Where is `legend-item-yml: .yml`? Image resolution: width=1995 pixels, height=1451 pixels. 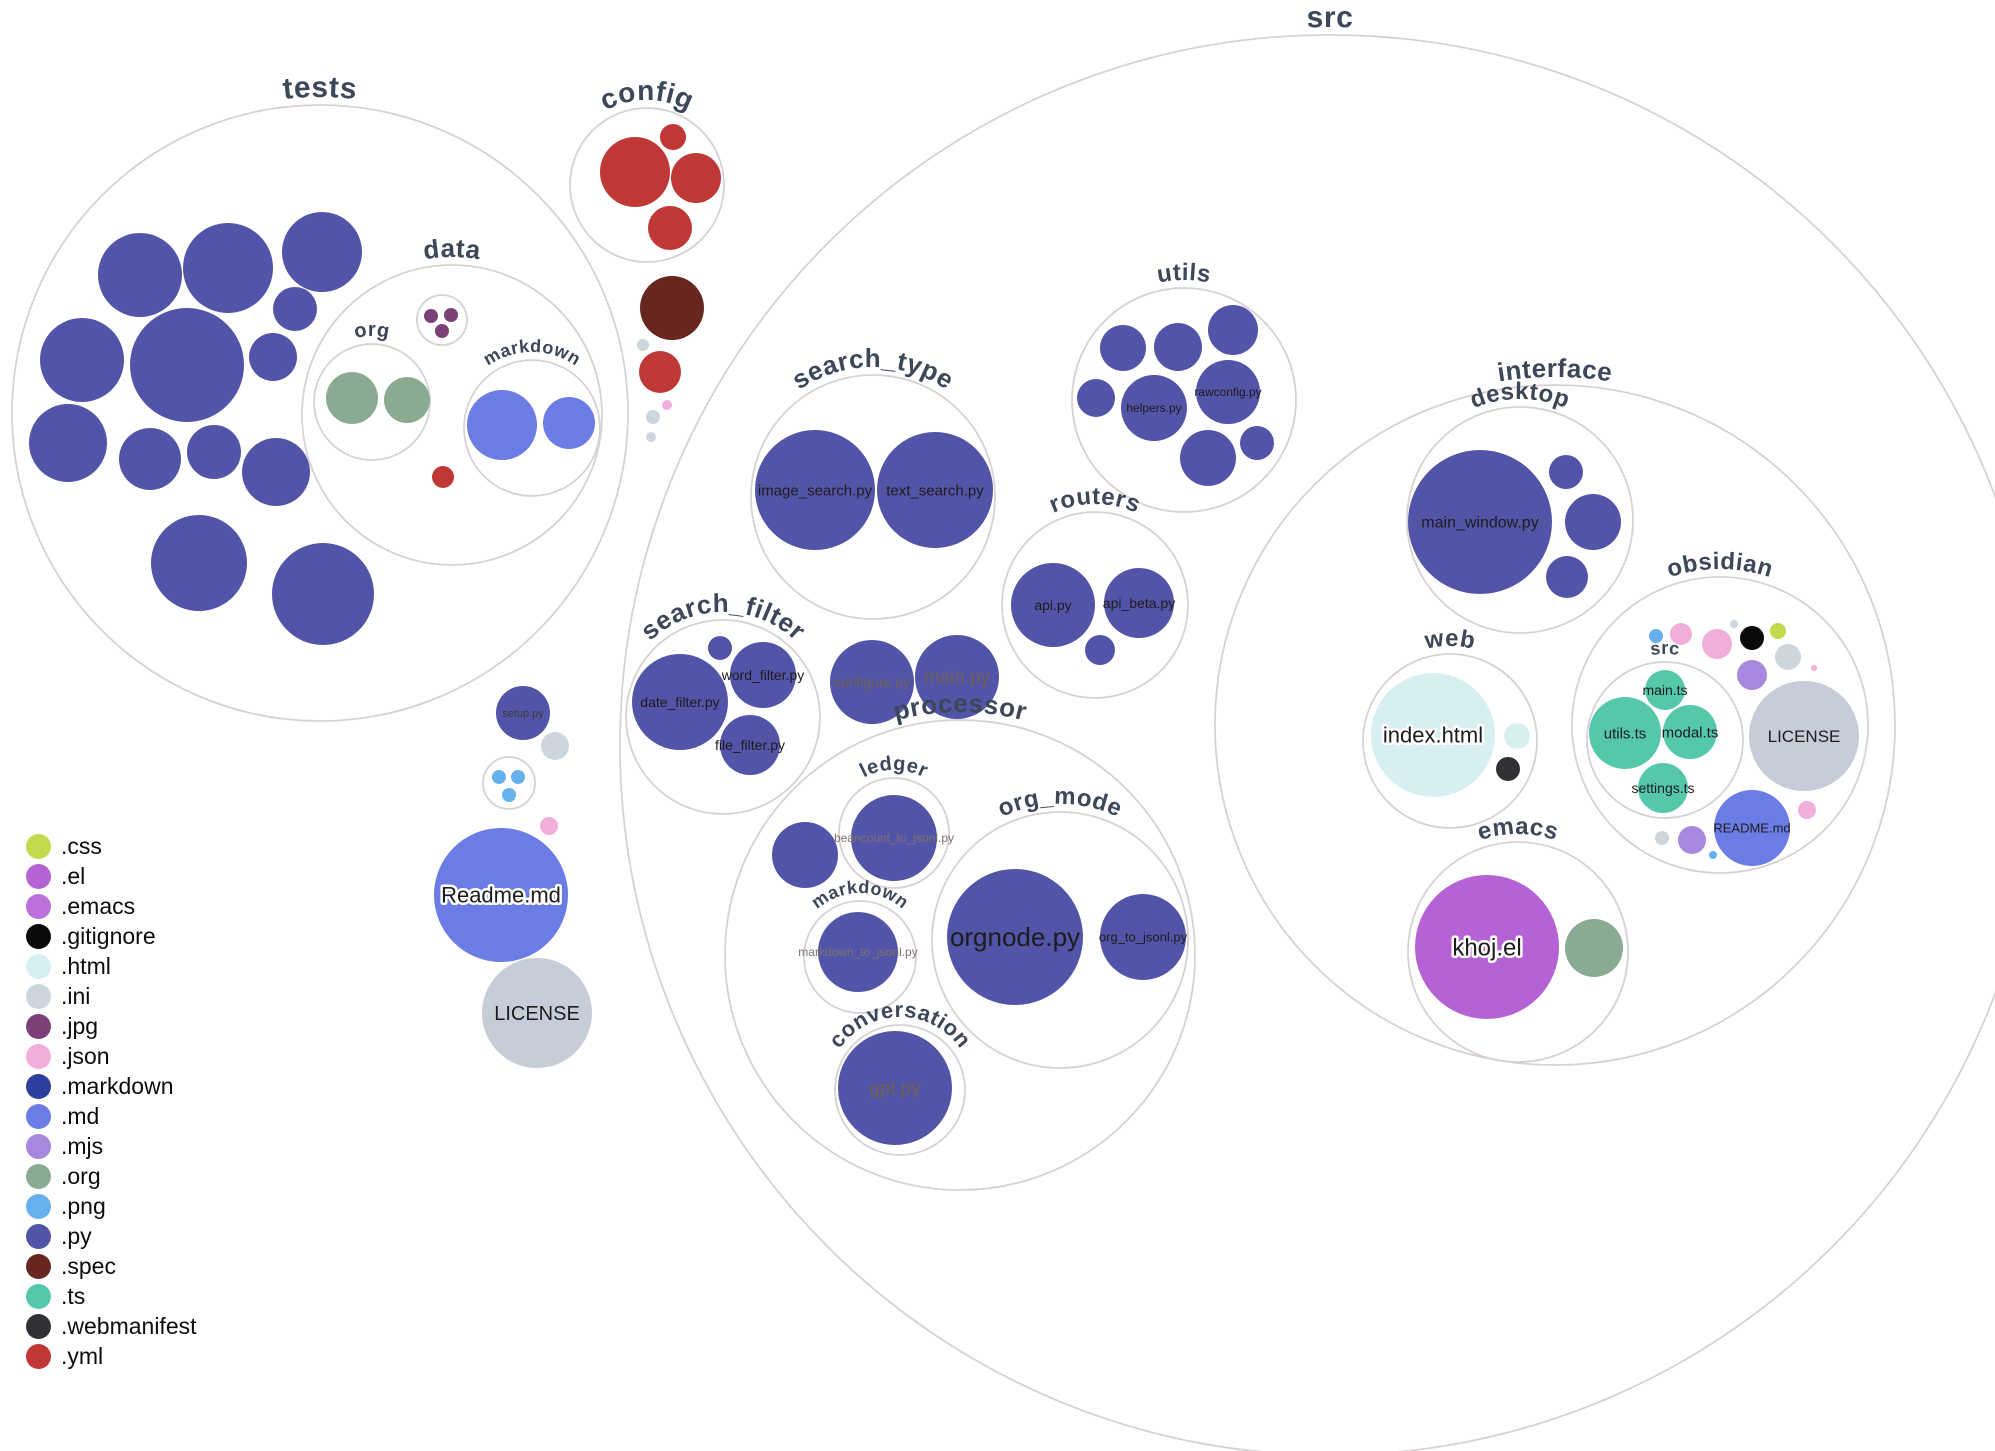
legend-item-yml: .yml is located at coordinates (111, 1356).